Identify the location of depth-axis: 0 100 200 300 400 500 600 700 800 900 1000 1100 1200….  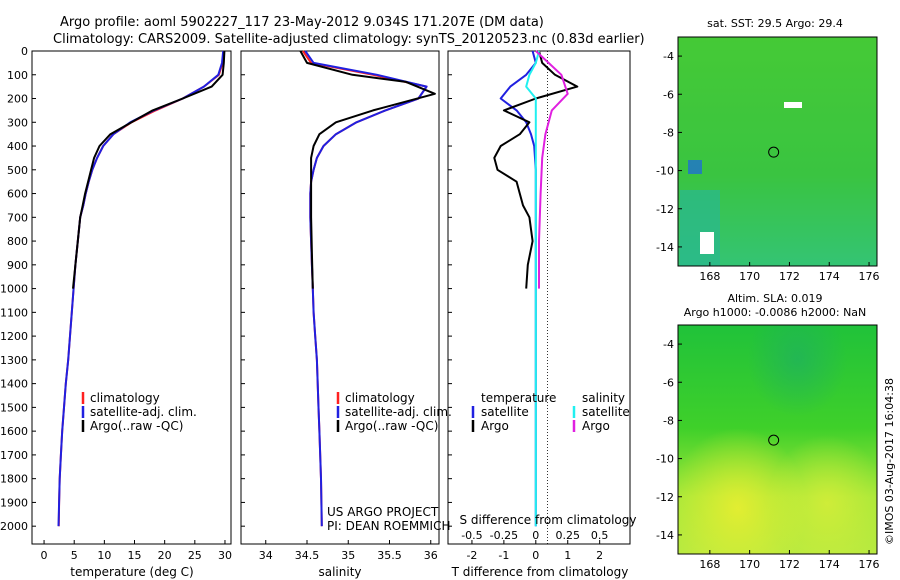
(18, 289).